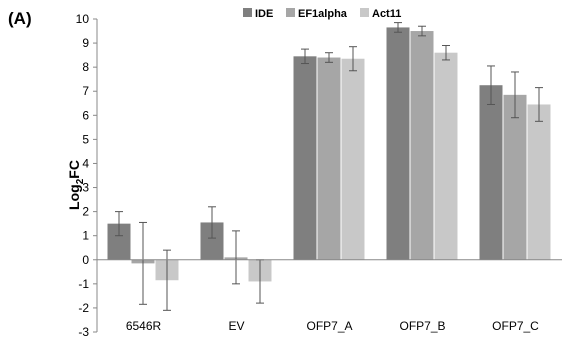 This screenshot has height=345, width=586. I want to click on y-tick-label: 6, so click(85, 115).